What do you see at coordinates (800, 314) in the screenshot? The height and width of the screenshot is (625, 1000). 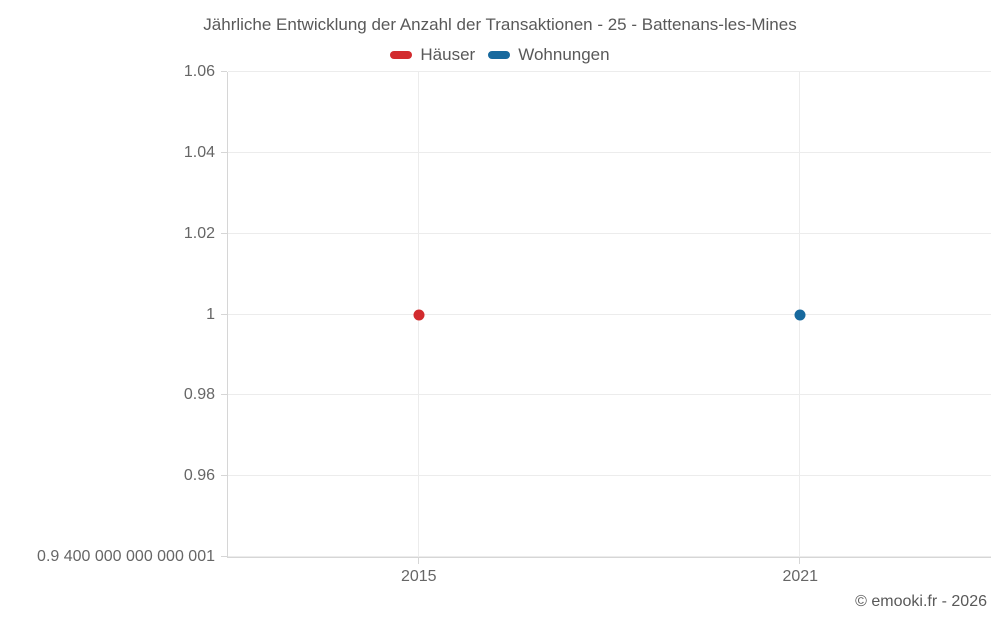 I see `data-point-wohnungen` at bounding box center [800, 314].